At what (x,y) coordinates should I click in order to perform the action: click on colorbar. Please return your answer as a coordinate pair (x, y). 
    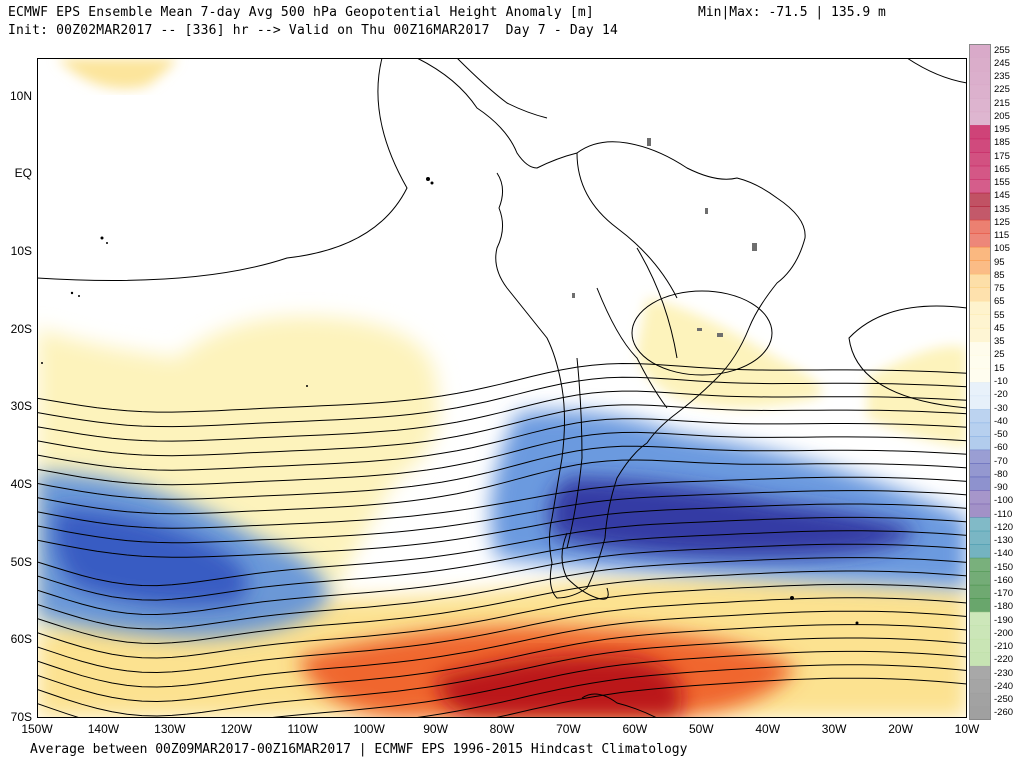
    Looking at the image, I should click on (980, 382).